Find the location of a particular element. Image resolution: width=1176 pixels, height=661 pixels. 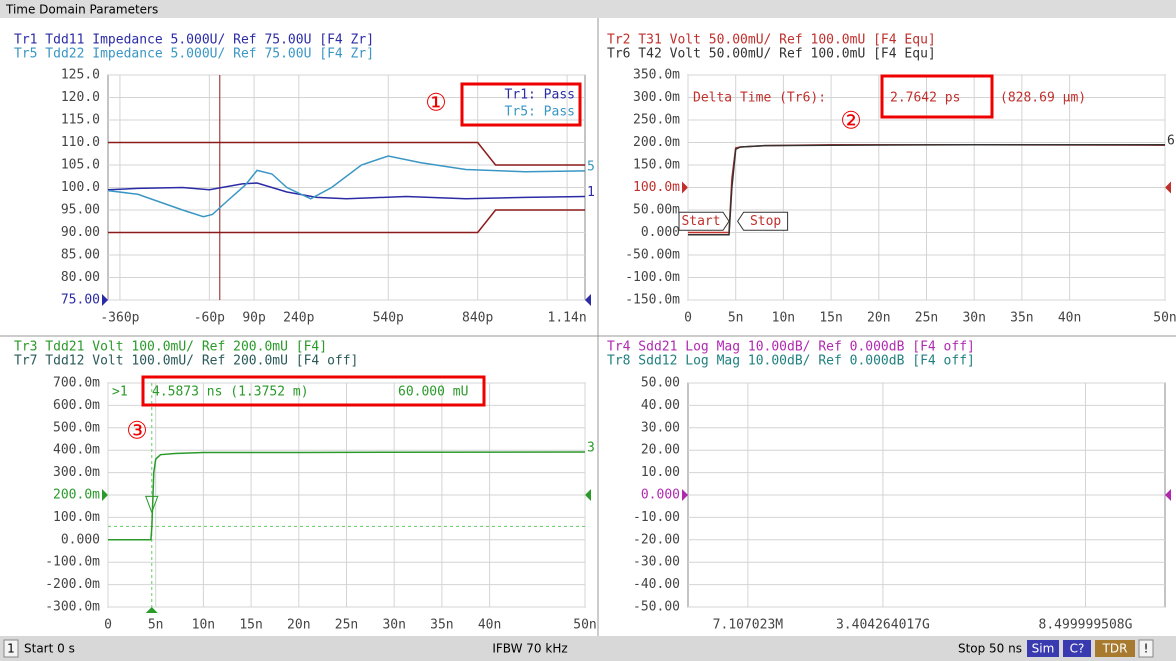

y-tick-label: 500.0m is located at coordinates (76, 427).